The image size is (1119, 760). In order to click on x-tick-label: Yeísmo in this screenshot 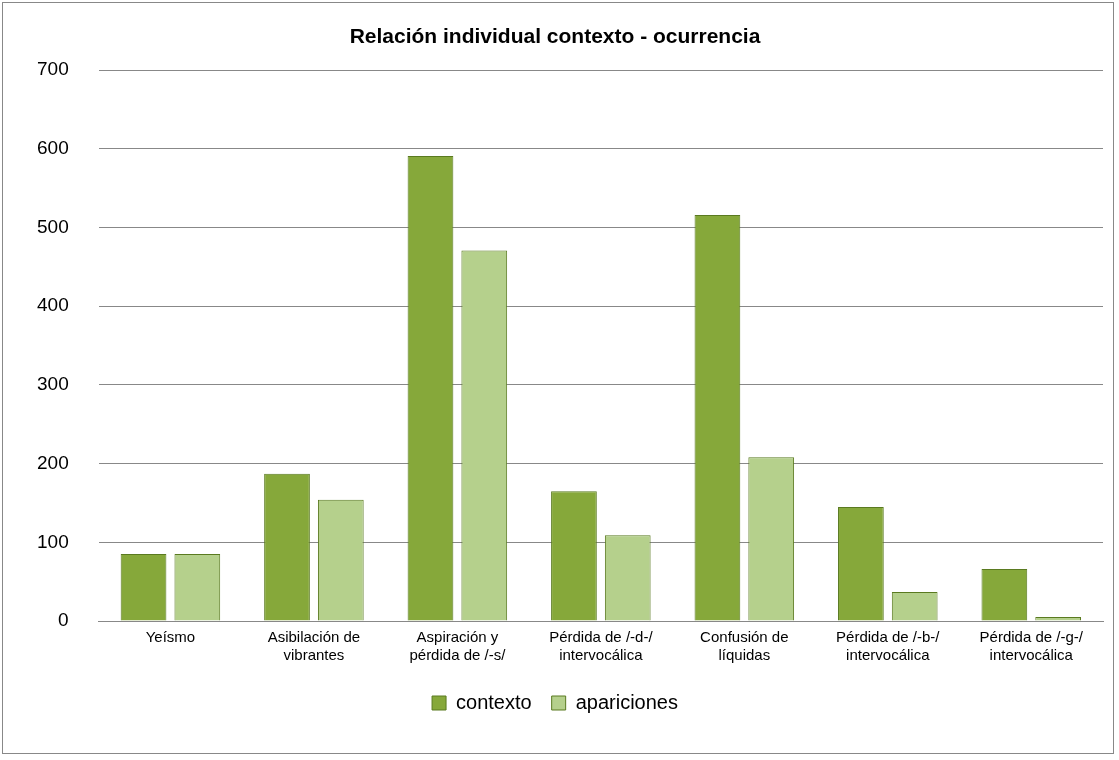, I will do `click(170, 637)`.